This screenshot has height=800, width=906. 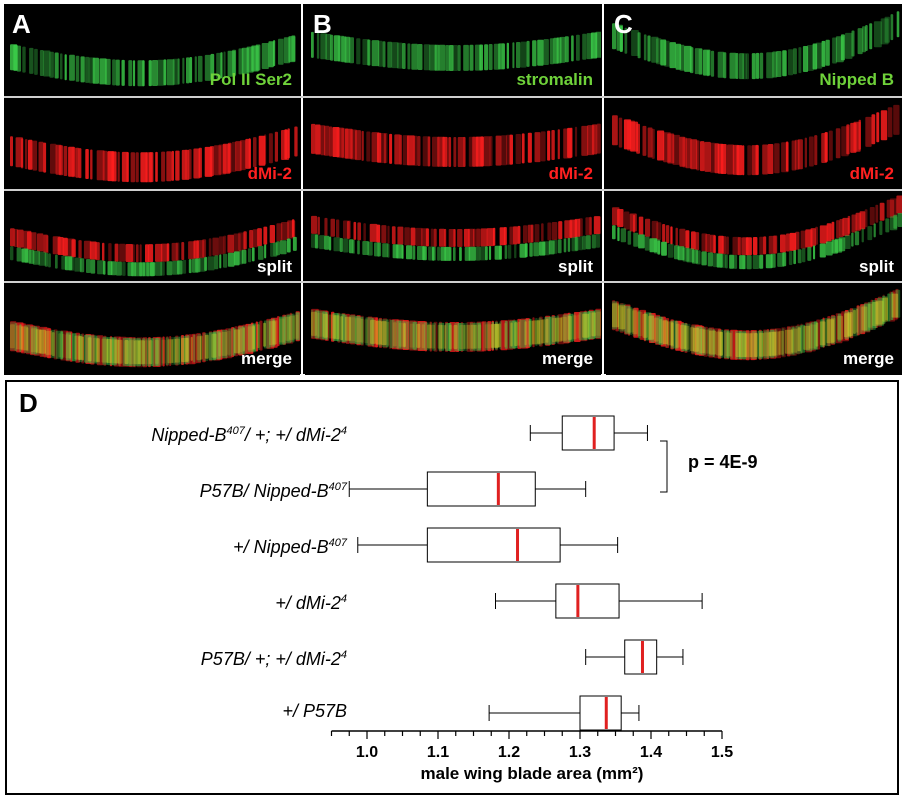 I want to click on panel-letter-d: D, so click(x=28, y=403).